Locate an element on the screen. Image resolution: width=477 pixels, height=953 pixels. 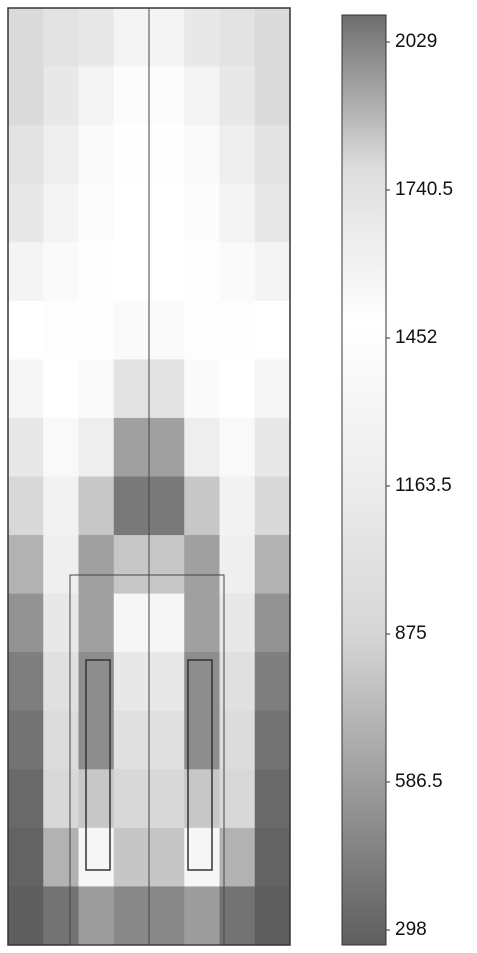
colorbar-tick-label: 1740.5 is located at coordinates (424, 189).